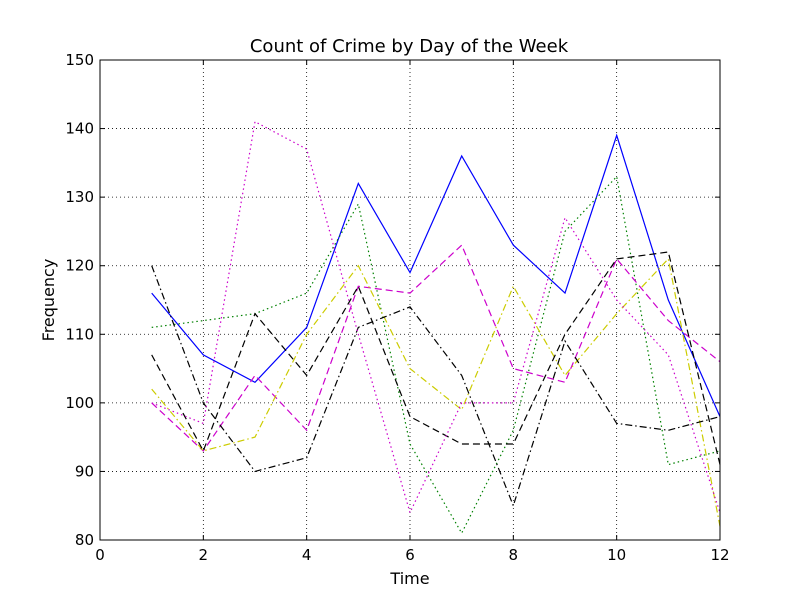 The height and width of the screenshot is (600, 800). I want to click on y-tick-label: 150, so click(79, 60).